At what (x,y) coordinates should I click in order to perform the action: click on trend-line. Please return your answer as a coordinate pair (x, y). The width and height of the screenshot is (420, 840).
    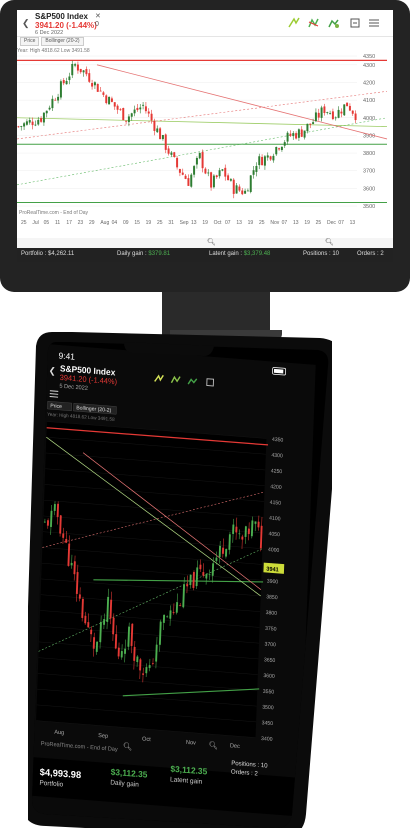
    Looking at the image, I should click on (153, 516).